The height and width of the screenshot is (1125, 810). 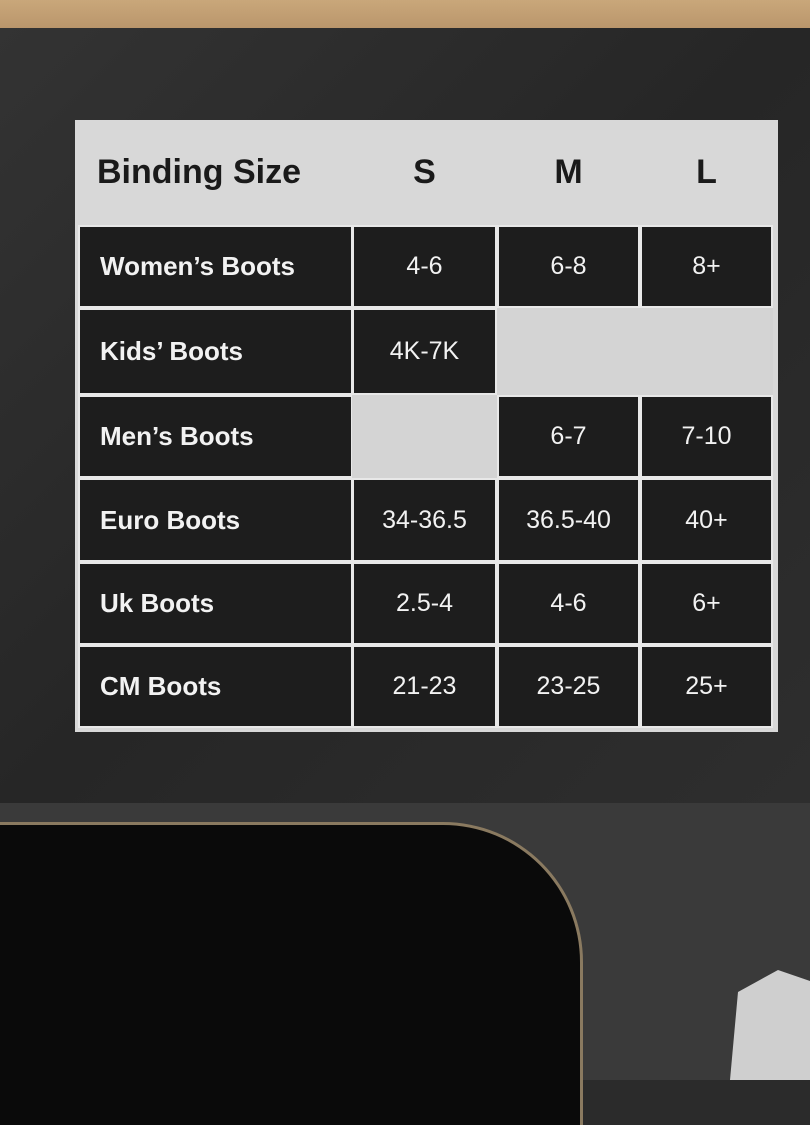 What do you see at coordinates (568, 603) in the screenshot?
I see `size-cell-m: 4-6` at bounding box center [568, 603].